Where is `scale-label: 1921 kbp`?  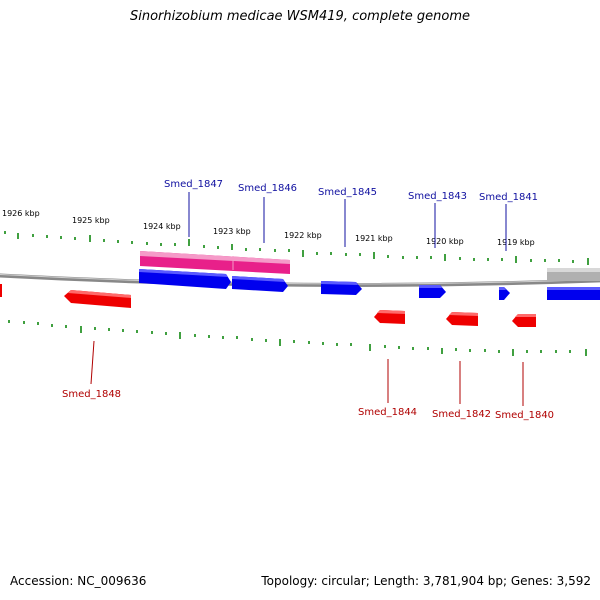 scale-label: 1921 kbp is located at coordinates (374, 238).